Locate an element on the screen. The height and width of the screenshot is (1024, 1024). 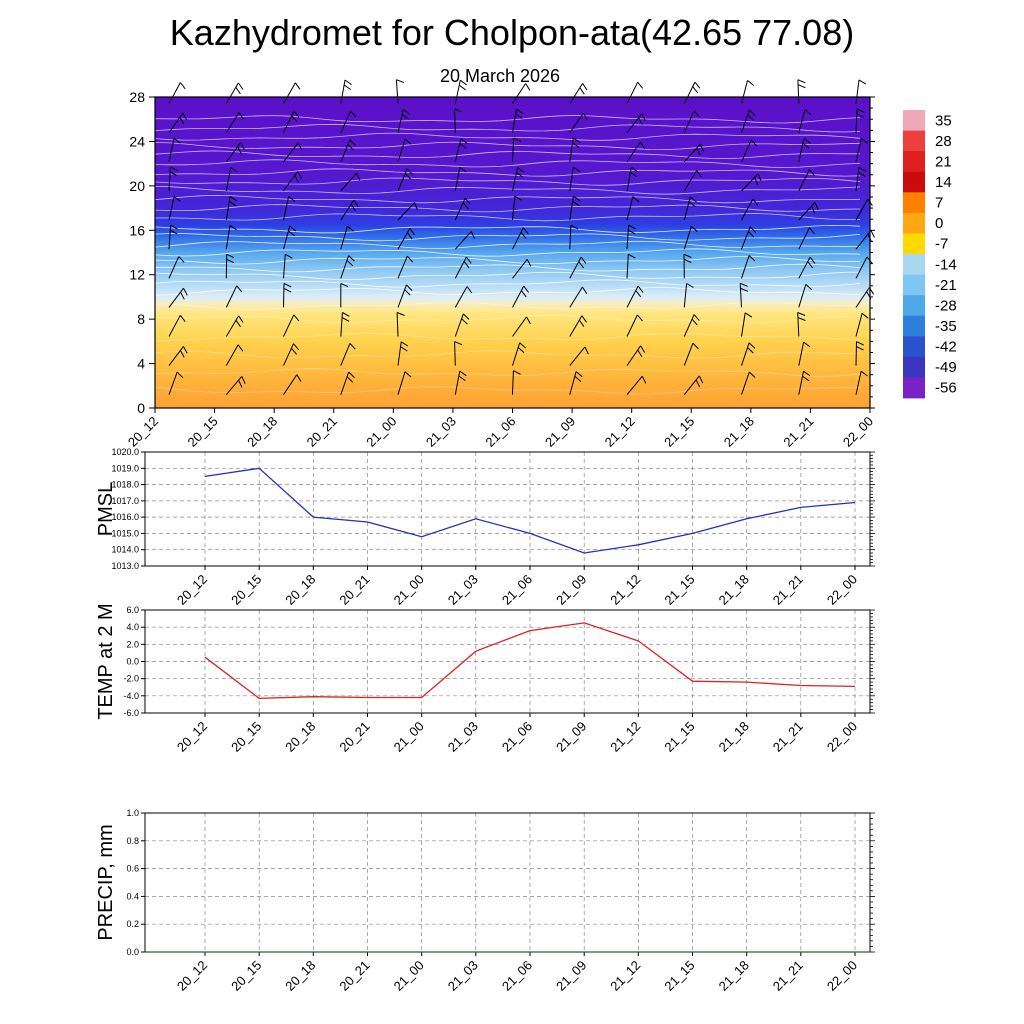
x-tick-label: 21_21 is located at coordinates (788, 976).